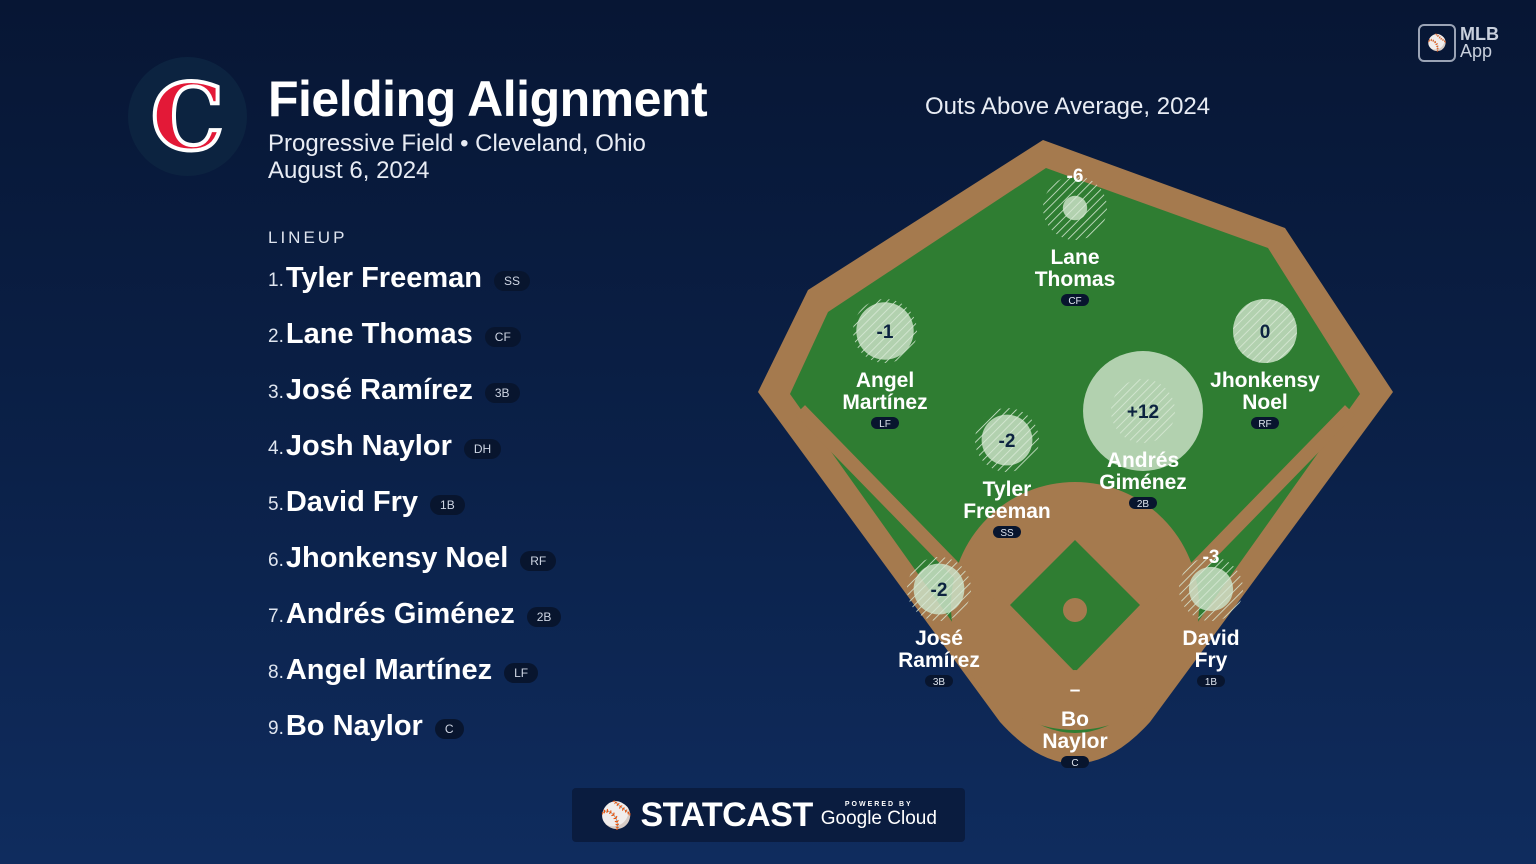 This screenshot has width=1536, height=864. I want to click on position-badge: SS, so click(511, 281).